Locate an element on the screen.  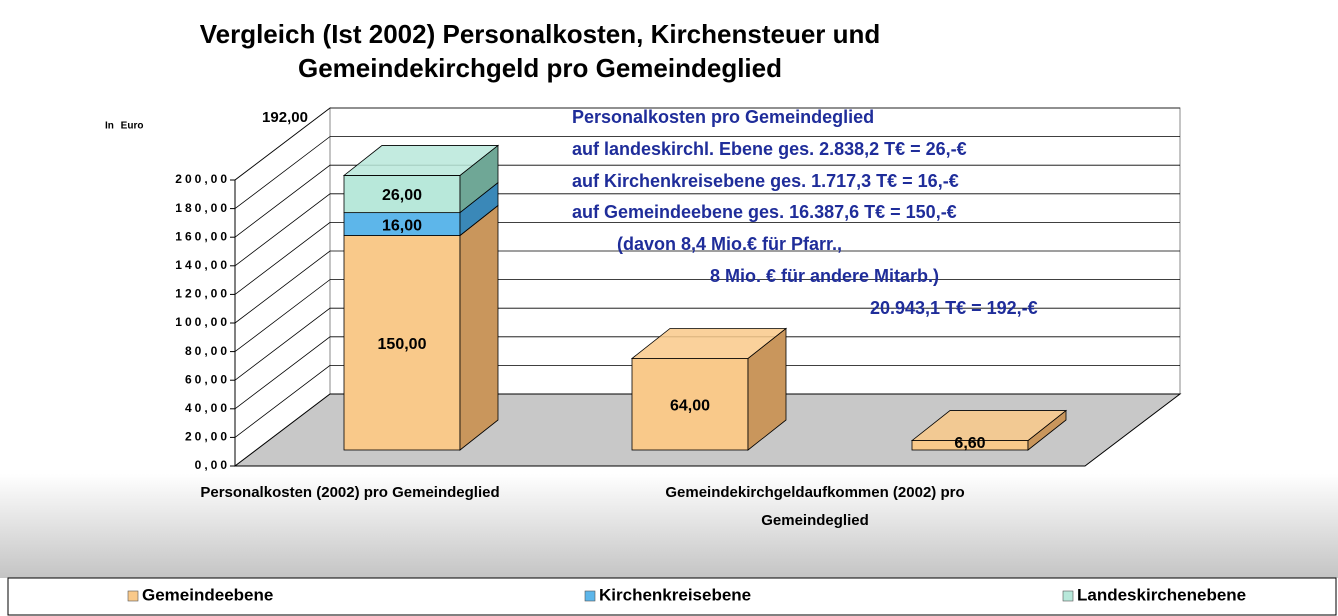
y-tick-label: 140,00 is located at coordinates (202, 265).